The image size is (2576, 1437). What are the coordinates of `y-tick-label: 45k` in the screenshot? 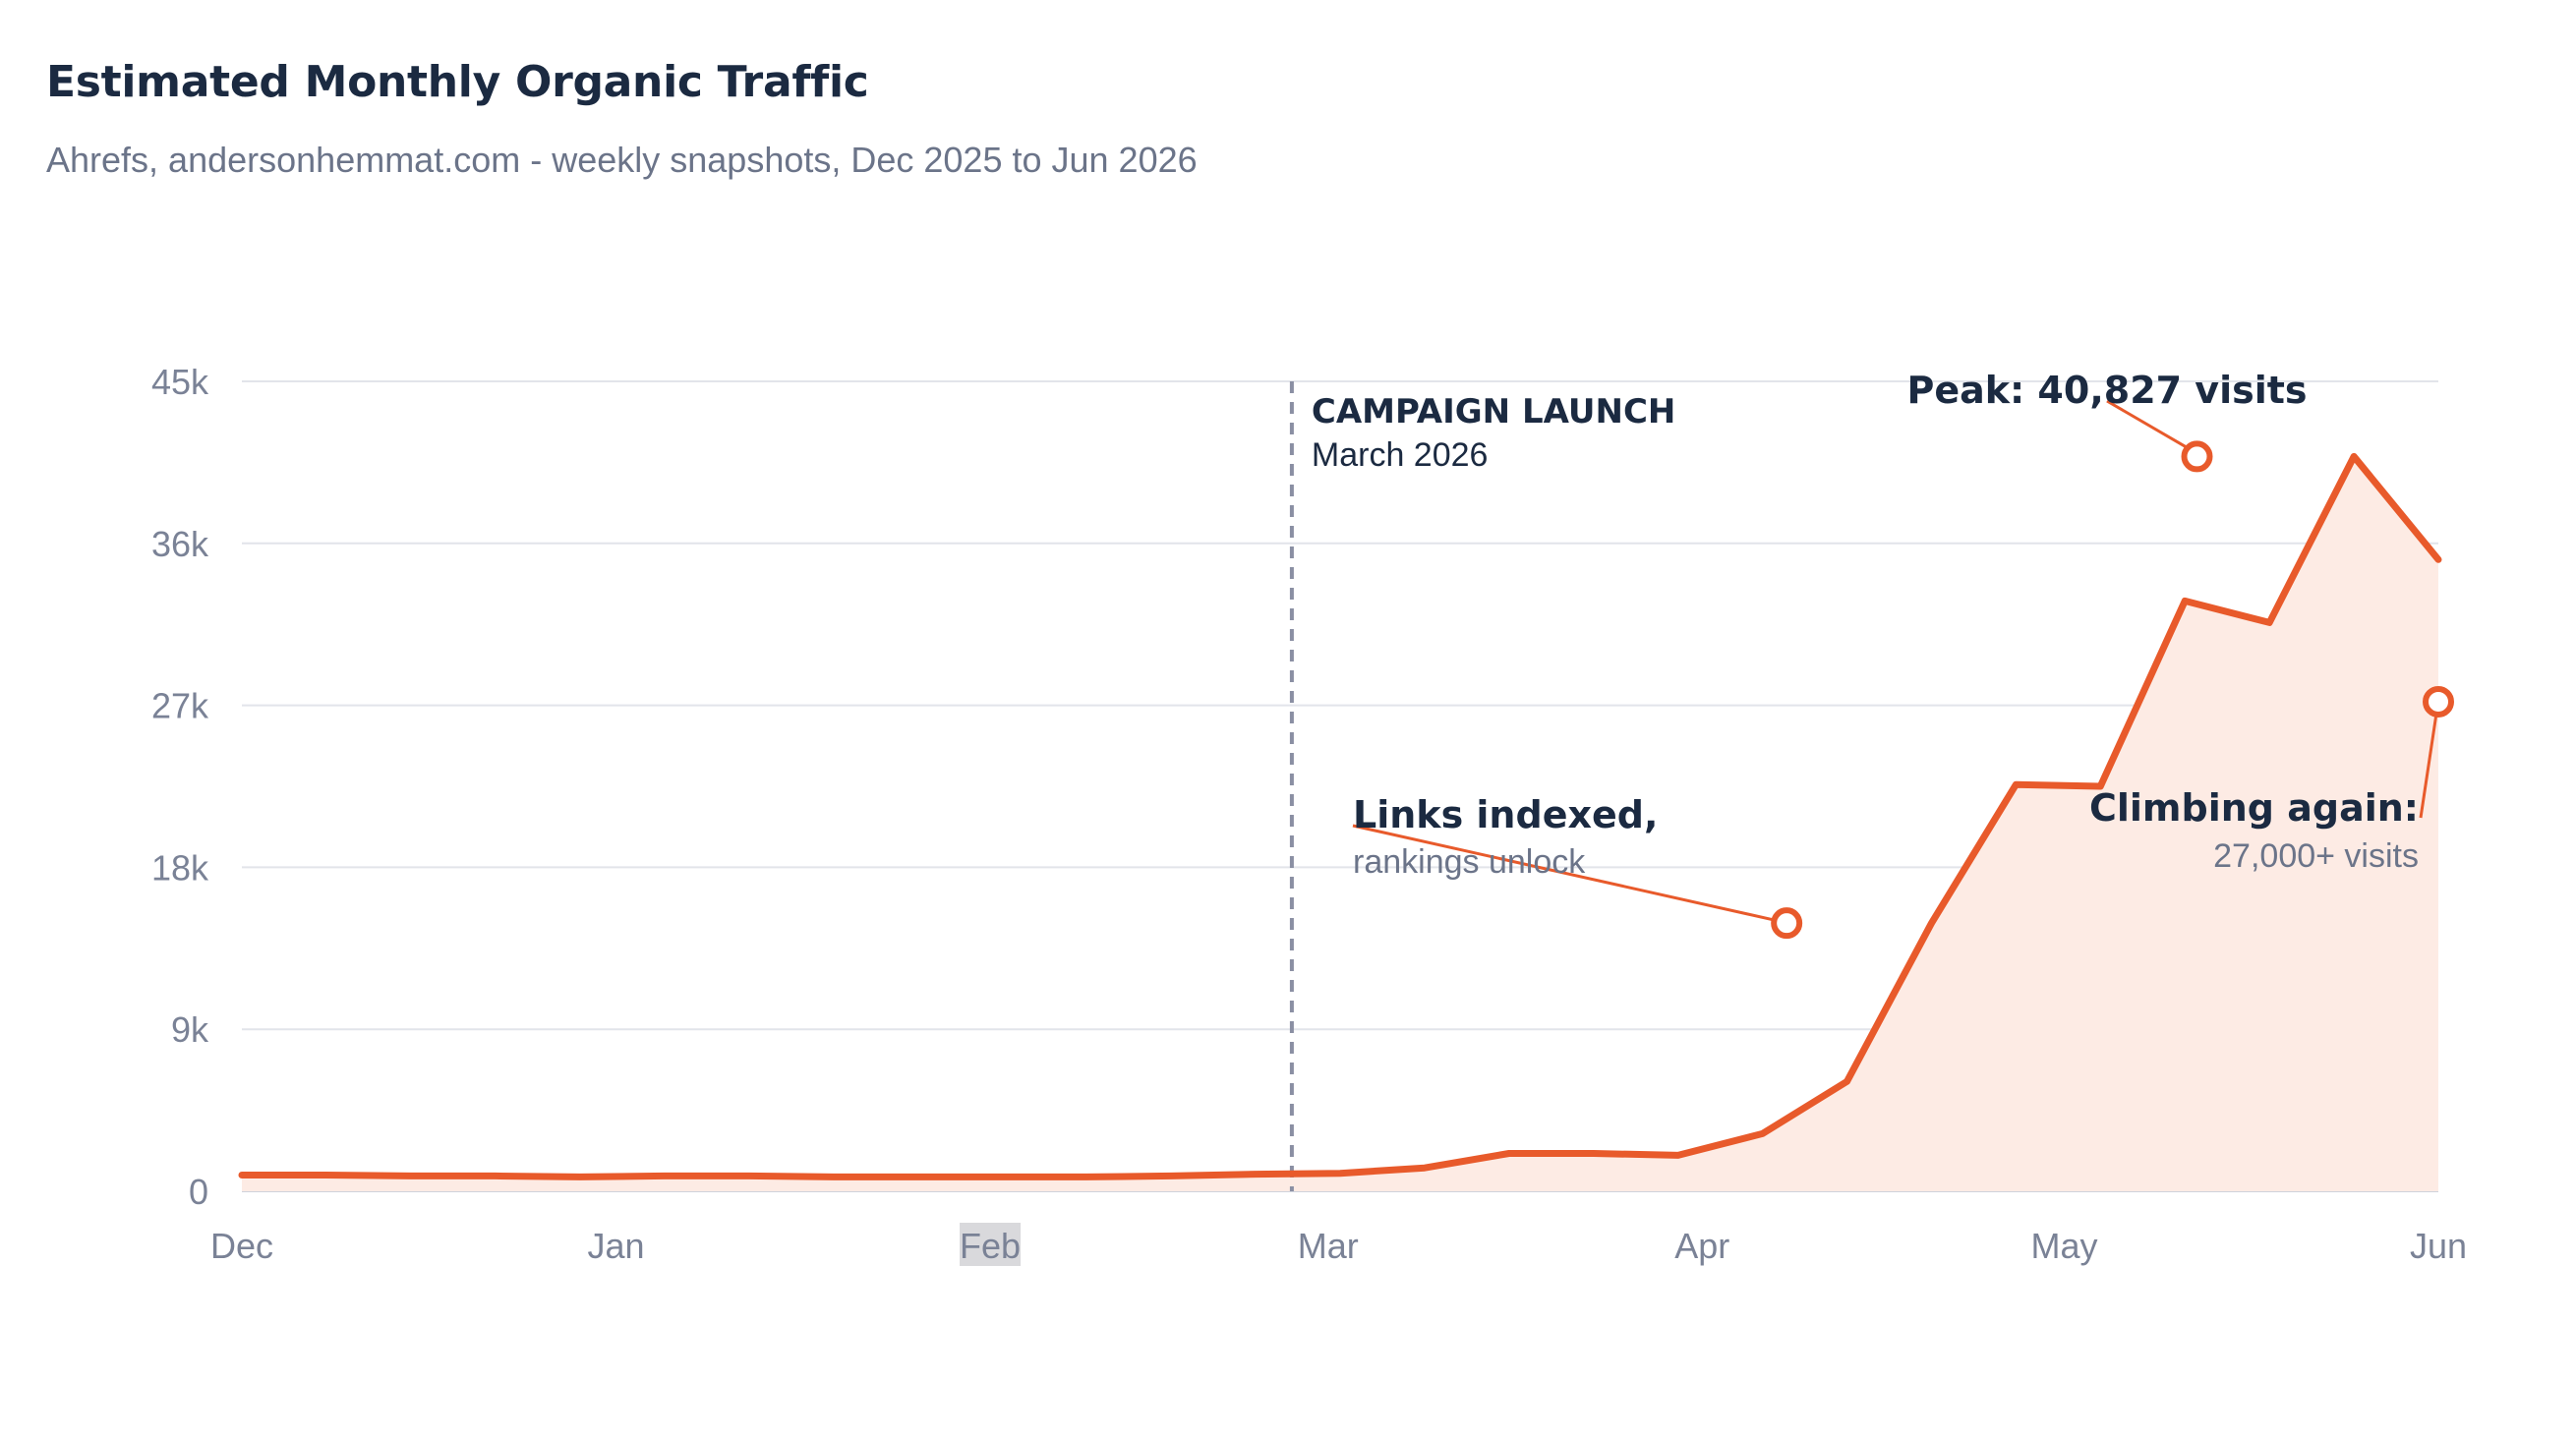 It's located at (180, 382).